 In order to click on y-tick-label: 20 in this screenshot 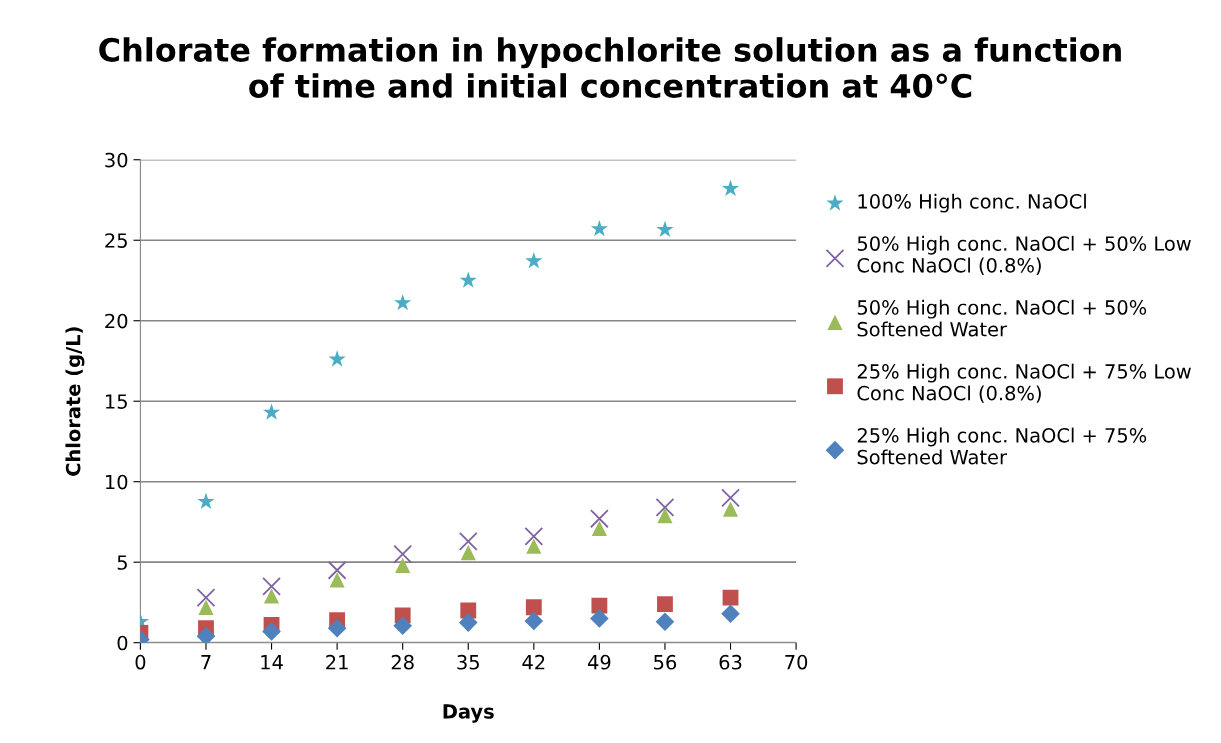, I will do `click(116, 321)`.